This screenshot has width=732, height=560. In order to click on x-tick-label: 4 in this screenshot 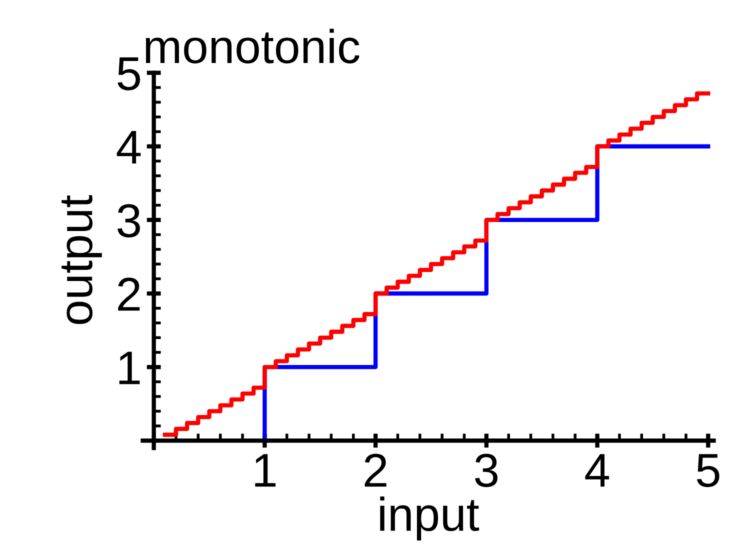, I will do `click(597, 470)`.